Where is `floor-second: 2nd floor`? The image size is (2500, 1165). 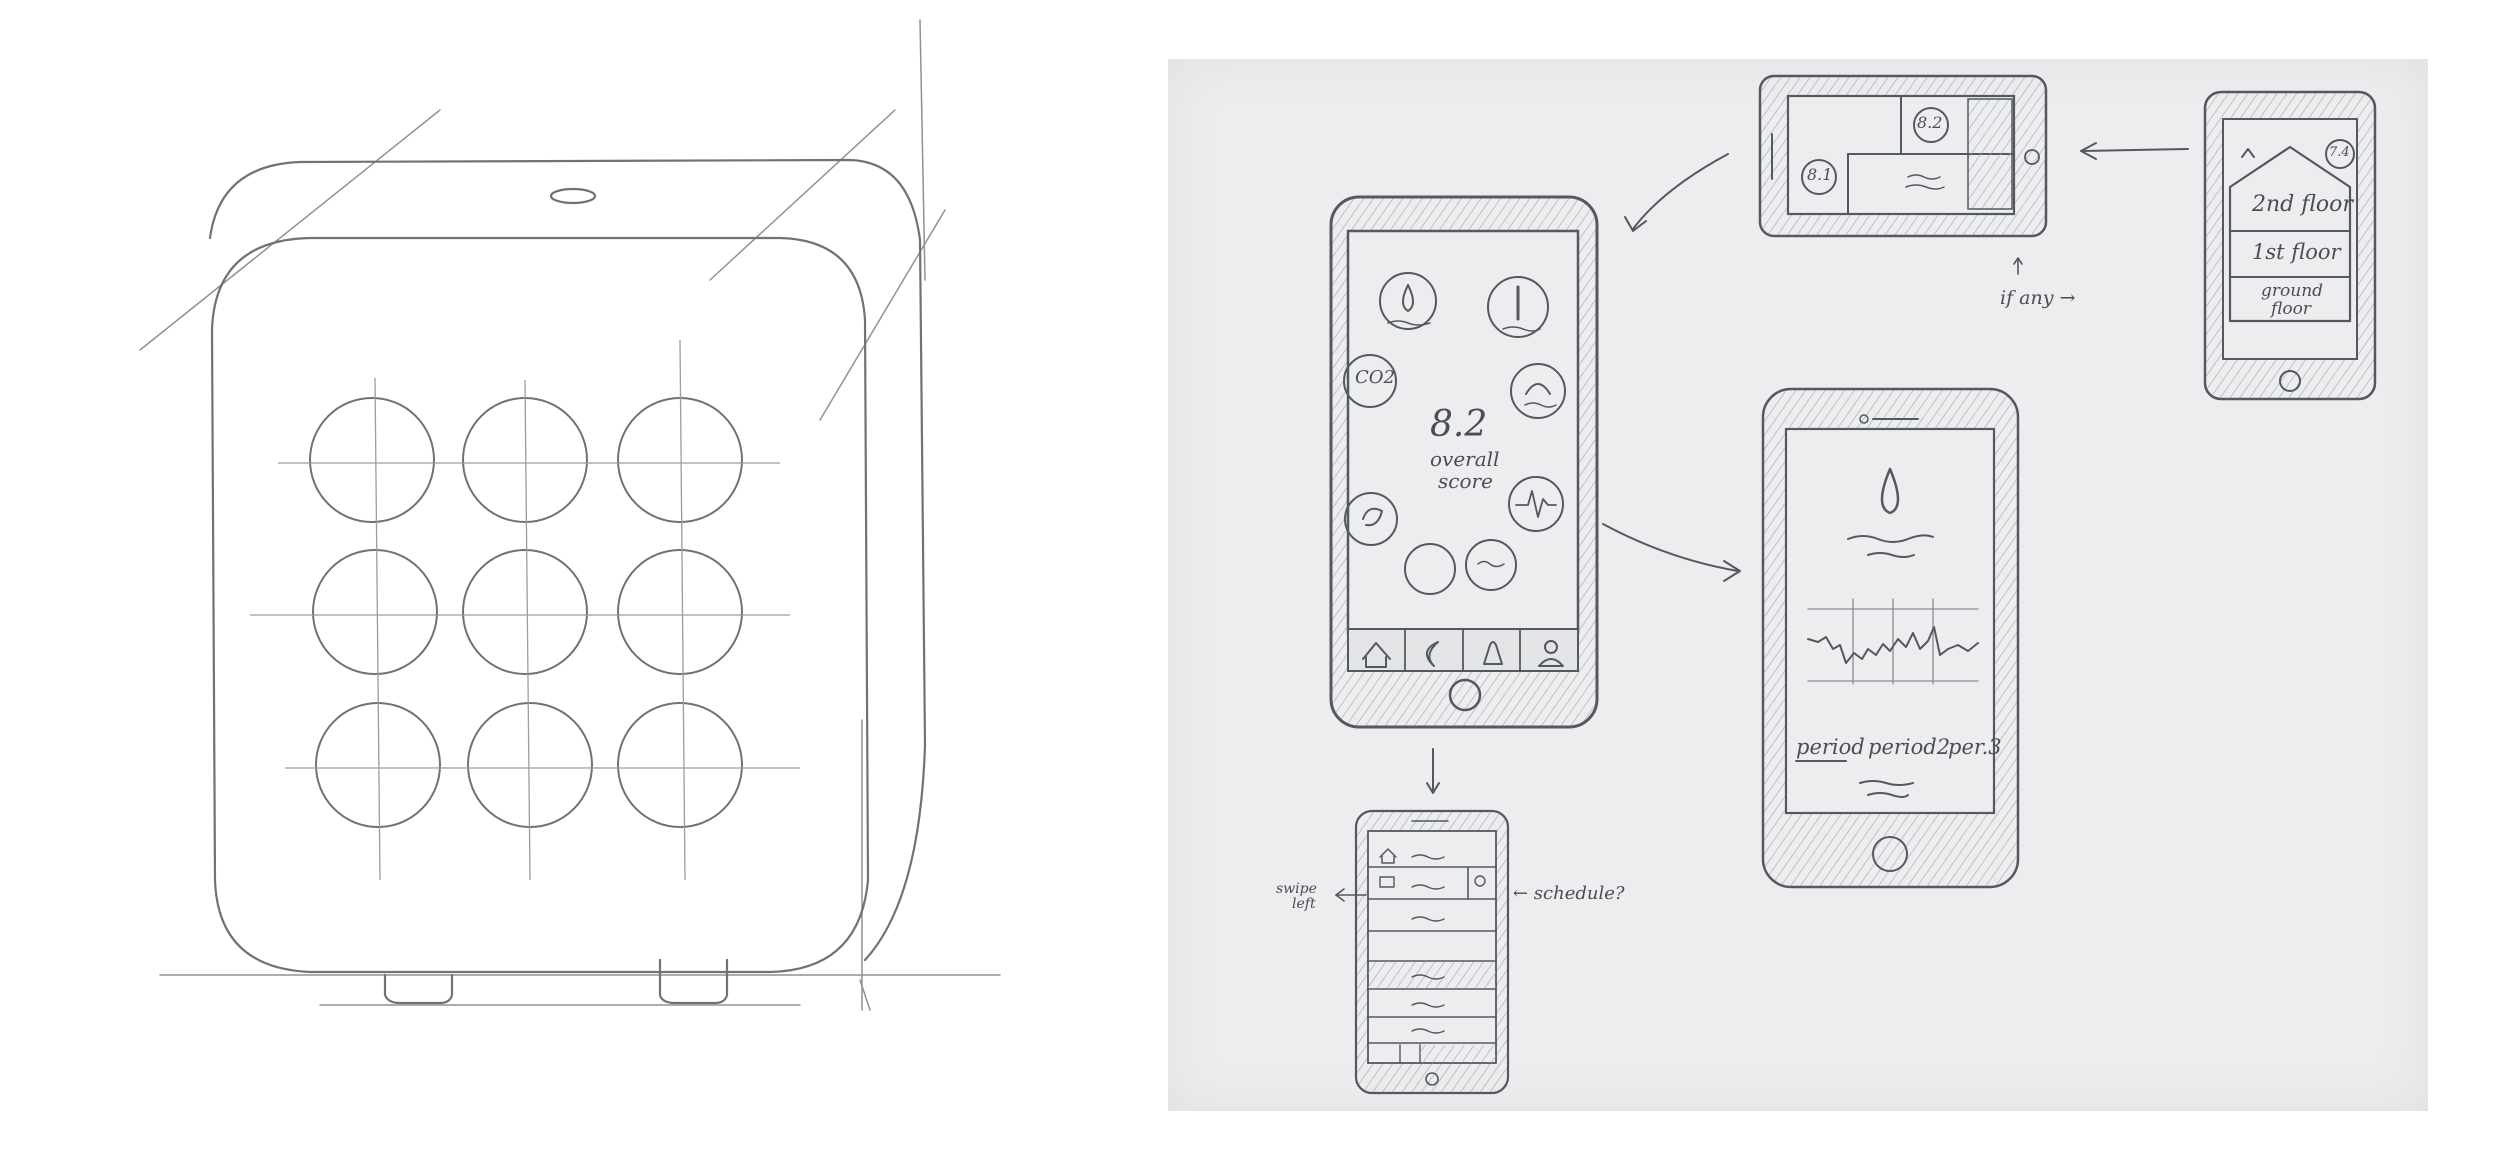 floor-second: 2nd floor is located at coordinates (2302, 204).